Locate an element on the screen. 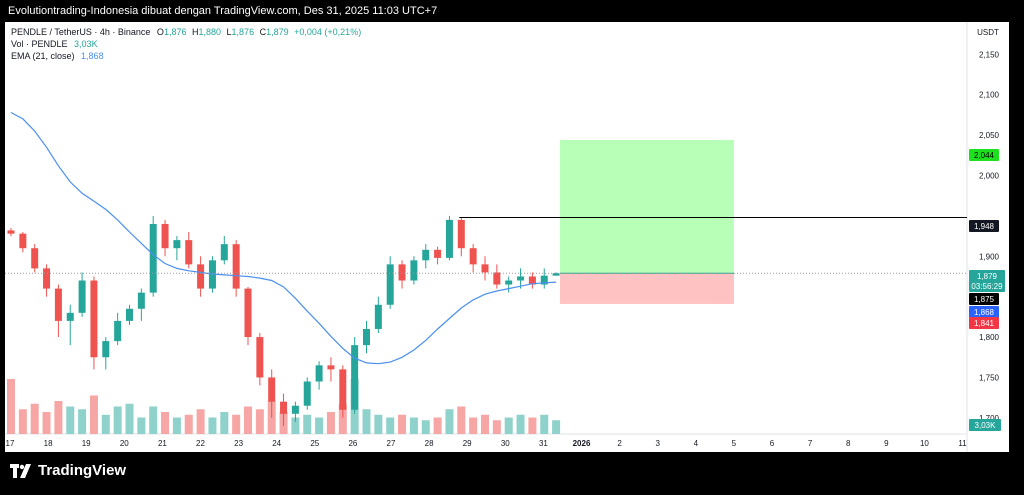  time-tick-label: 18 is located at coordinates (48, 443).